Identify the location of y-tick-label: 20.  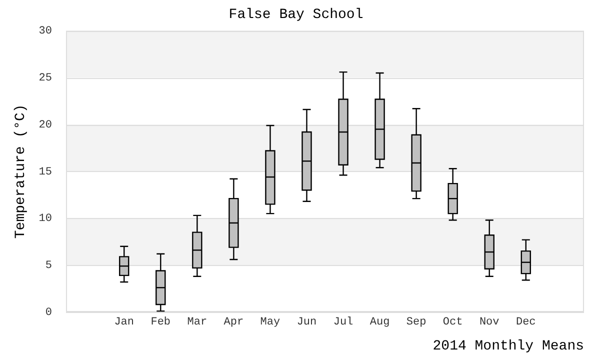
(45, 125).